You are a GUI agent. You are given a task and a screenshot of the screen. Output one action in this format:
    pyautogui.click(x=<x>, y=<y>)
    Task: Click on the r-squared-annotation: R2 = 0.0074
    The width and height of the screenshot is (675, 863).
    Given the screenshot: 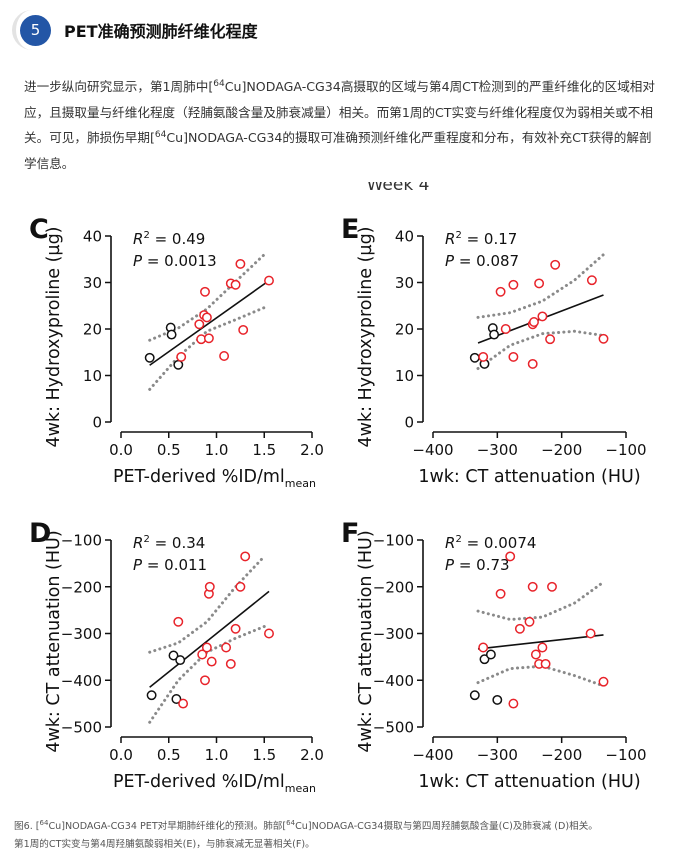 What is the action you would take?
    pyautogui.click(x=490, y=543)
    